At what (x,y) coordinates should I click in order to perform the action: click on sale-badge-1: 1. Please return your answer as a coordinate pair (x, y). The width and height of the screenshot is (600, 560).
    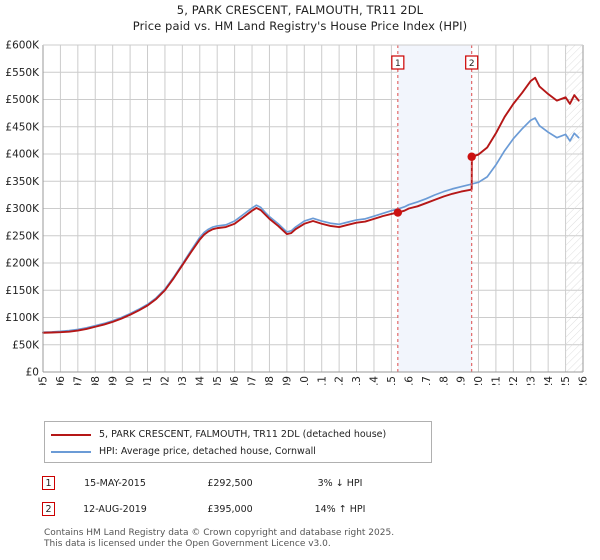
    Looking at the image, I should click on (48, 483).